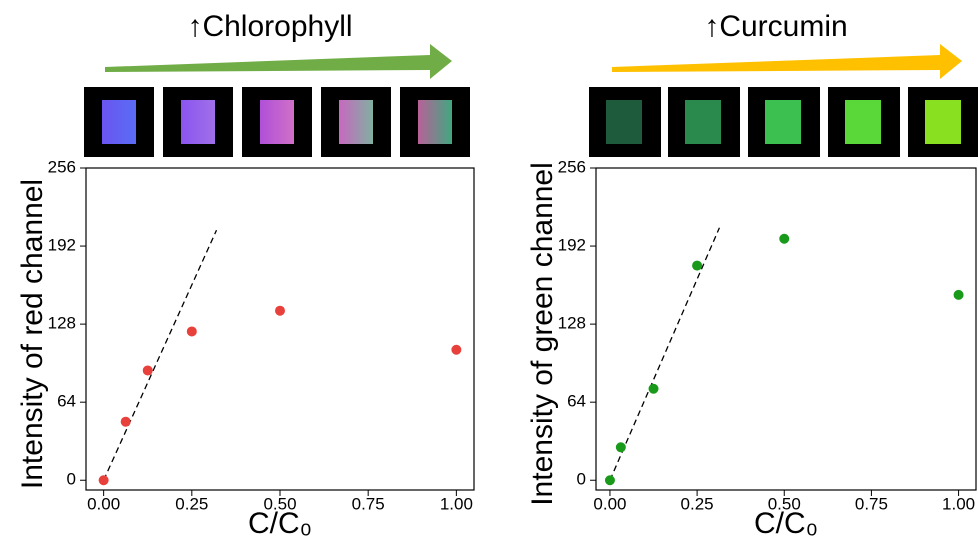 The image size is (978, 547). I want to click on chart-title: ↑Curcumin, so click(775, 26).